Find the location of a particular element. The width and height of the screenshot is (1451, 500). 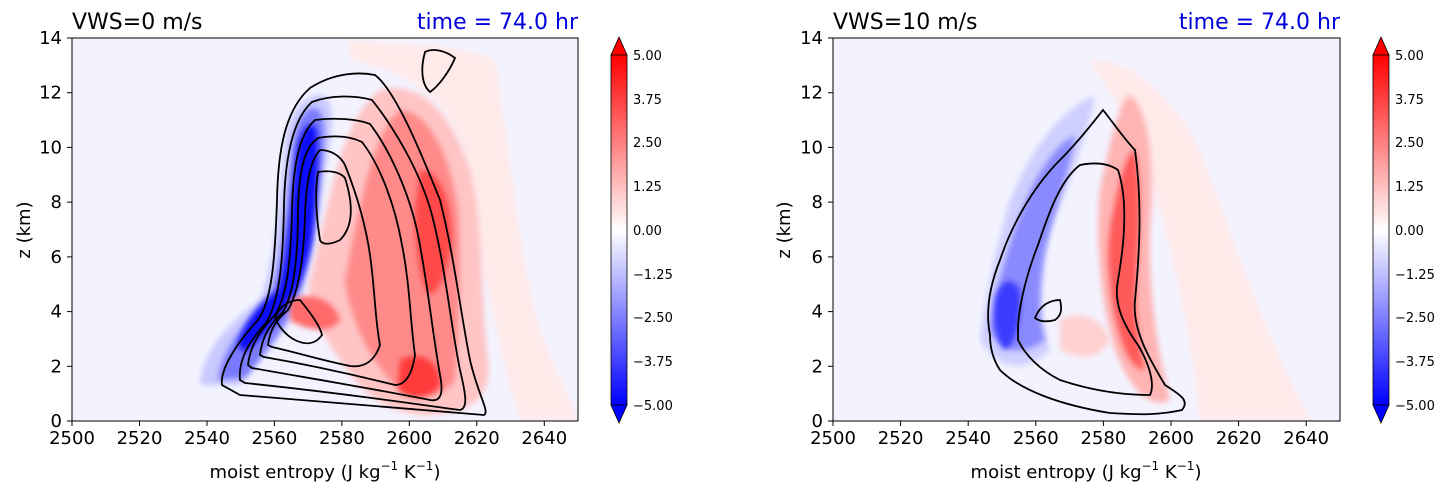

y-tick-label: 4 is located at coordinates (817, 312).